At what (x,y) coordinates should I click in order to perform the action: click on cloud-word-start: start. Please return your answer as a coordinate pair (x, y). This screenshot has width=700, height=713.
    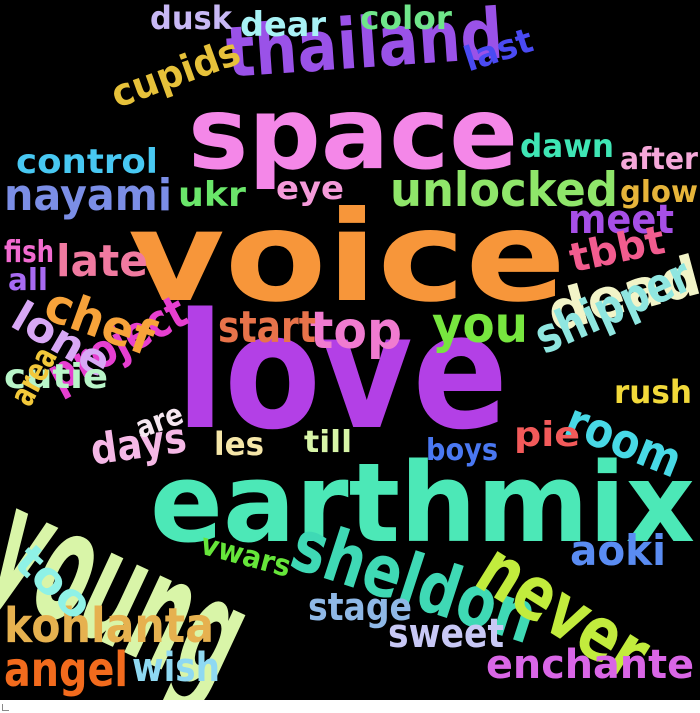
    Looking at the image, I should click on (267, 327).